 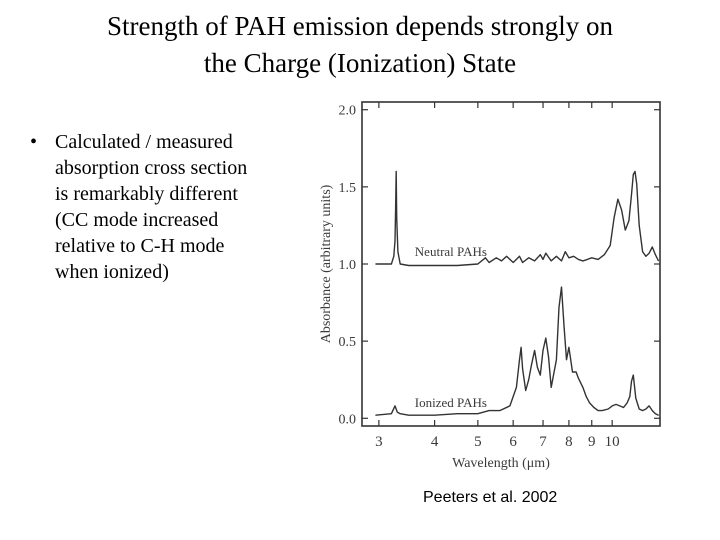 I want to click on bullet-line-5: relative to C-H mode, so click(x=140, y=246).